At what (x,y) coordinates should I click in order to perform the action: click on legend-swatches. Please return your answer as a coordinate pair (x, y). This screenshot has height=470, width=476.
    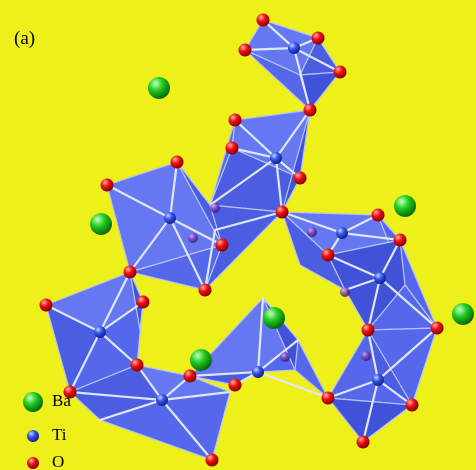
    Looking at the image, I should click on (33, 430).